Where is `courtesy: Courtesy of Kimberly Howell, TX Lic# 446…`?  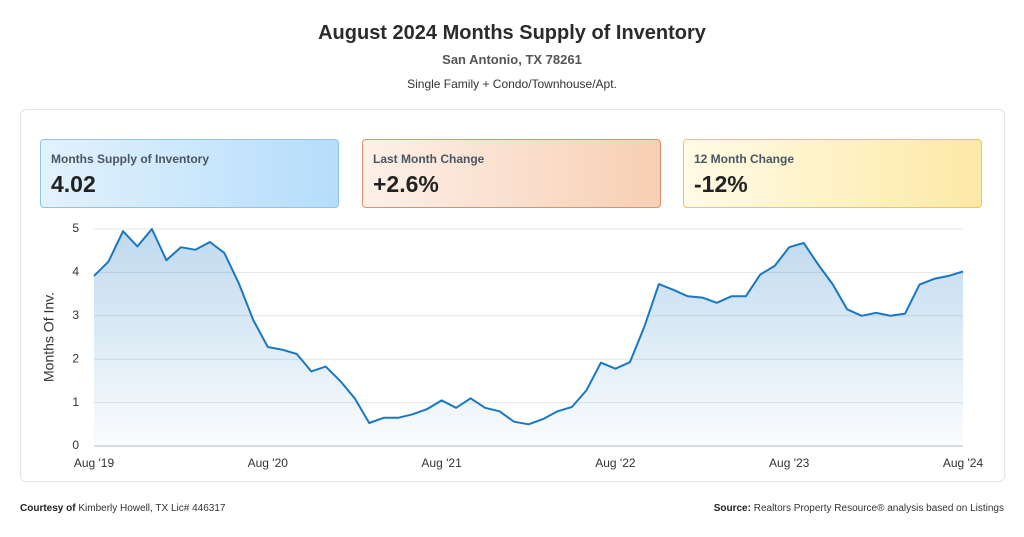 courtesy: Courtesy of Kimberly Howell, TX Lic# 446… is located at coordinates (122, 508).